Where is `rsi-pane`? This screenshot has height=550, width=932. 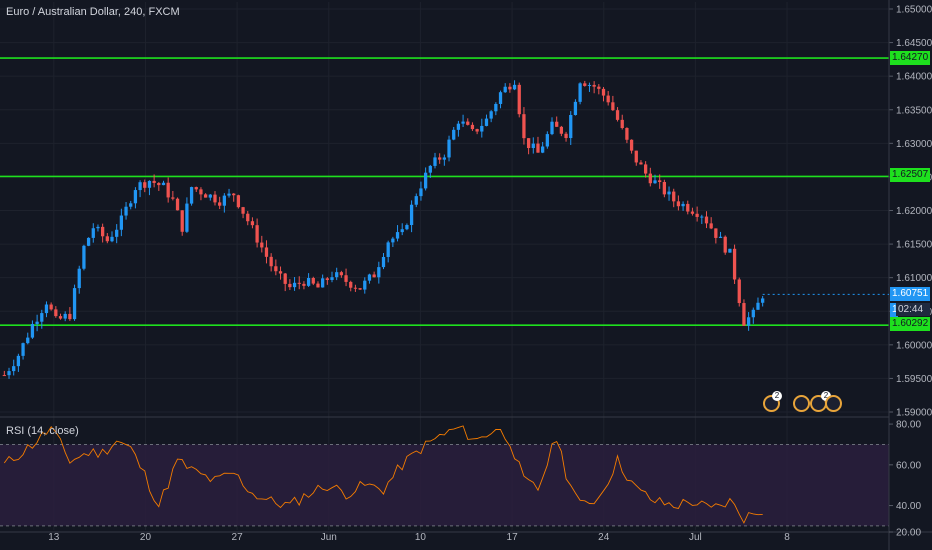 rsi-pane is located at coordinates (383, 474).